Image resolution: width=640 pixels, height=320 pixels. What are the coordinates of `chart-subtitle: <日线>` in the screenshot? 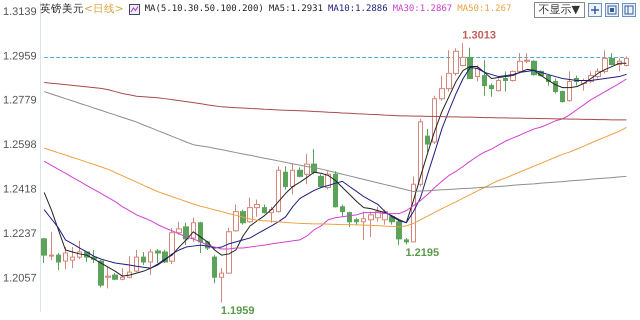 It's located at (104, 9).